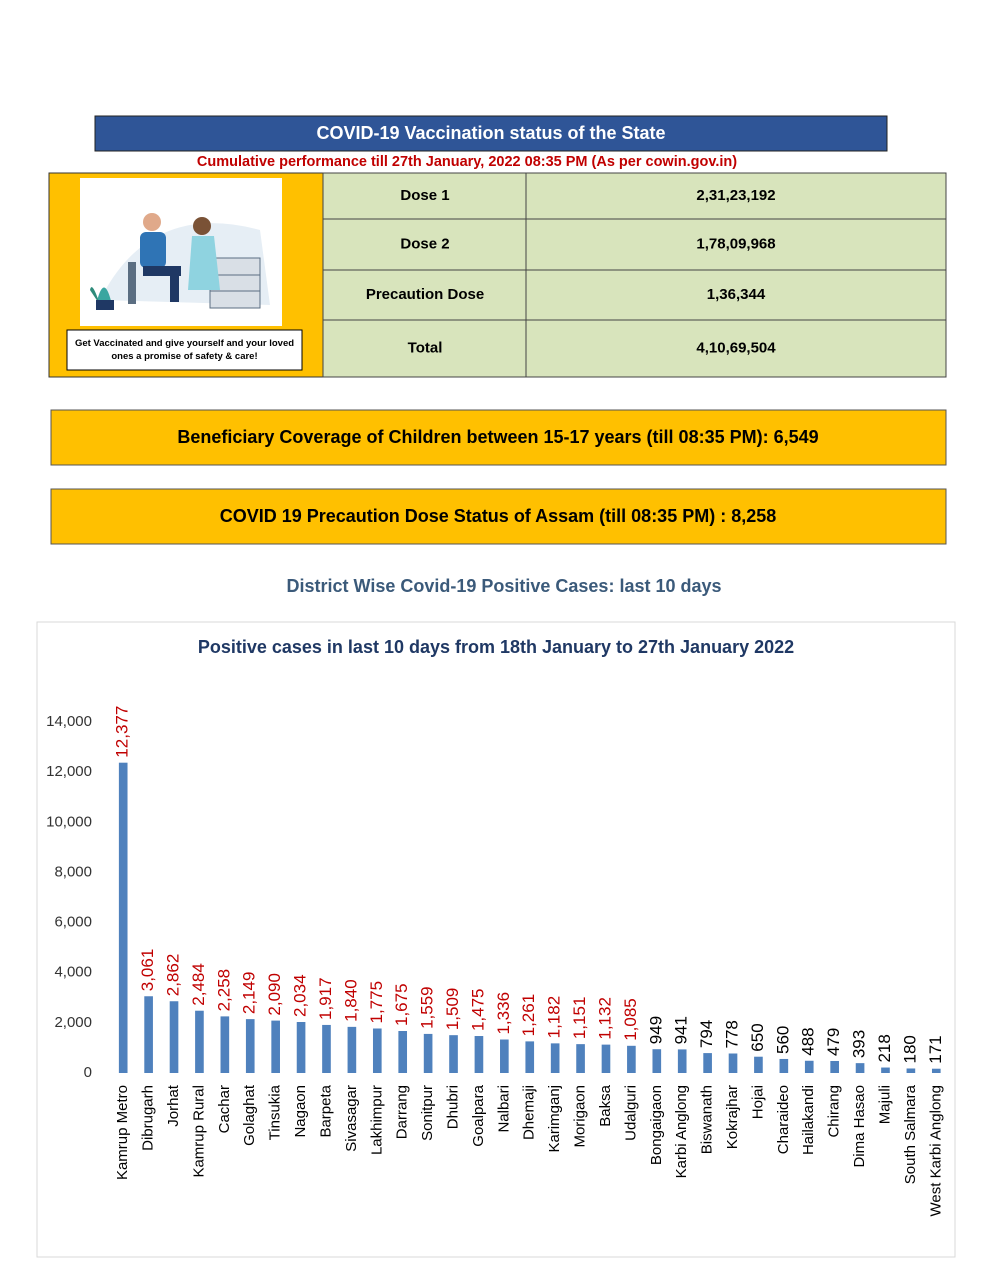  I want to click on y-tick-label: 6,000, so click(73, 922).